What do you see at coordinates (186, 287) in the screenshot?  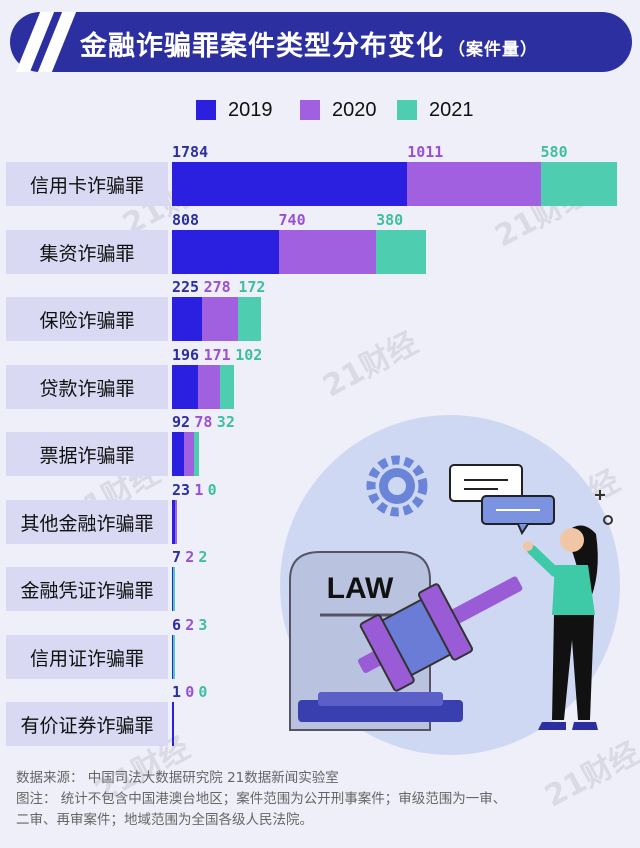 I see `value-label-2019: 225` at bounding box center [186, 287].